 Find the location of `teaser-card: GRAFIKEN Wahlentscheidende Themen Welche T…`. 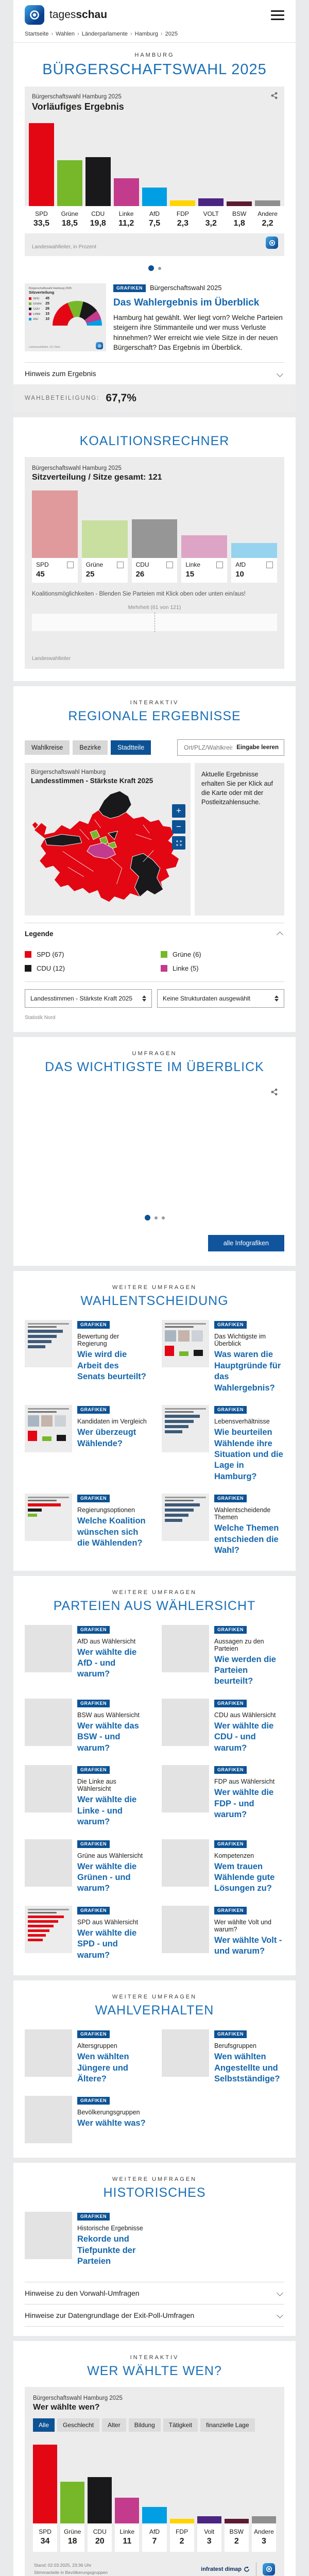

teaser-card: GRAFIKEN Wahlentscheidende Themen Welche T… is located at coordinates (223, 1525).